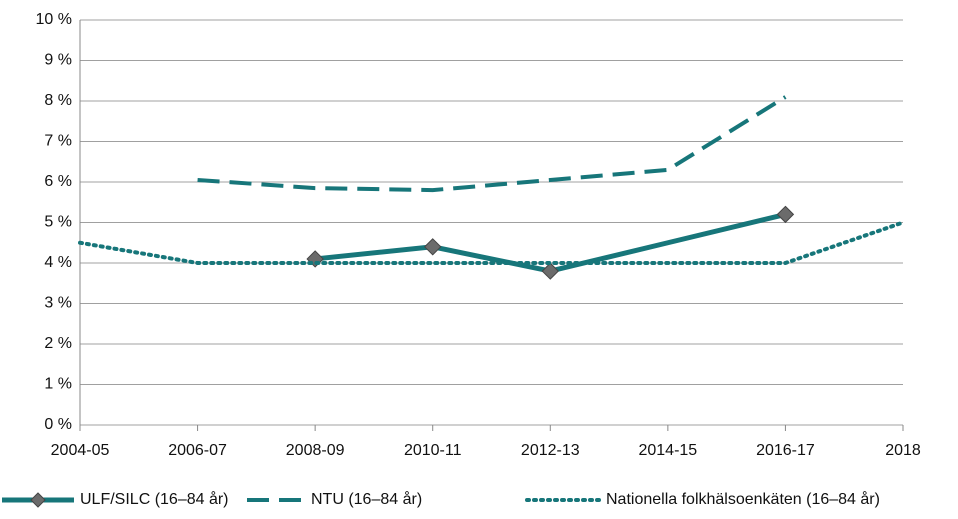 Image resolution: width=958 pixels, height=519 pixels. What do you see at coordinates (80, 450) in the screenshot?
I see `x-tick-label: 2004-05` at bounding box center [80, 450].